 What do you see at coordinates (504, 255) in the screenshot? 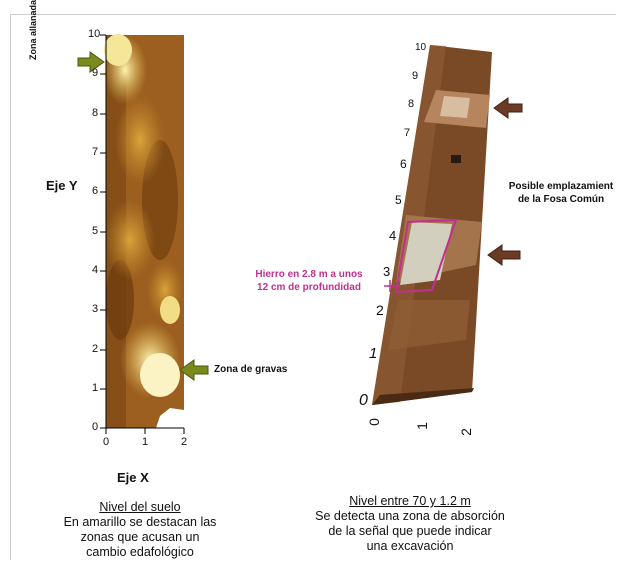
I see `arrow-grave-icon` at bounding box center [504, 255].